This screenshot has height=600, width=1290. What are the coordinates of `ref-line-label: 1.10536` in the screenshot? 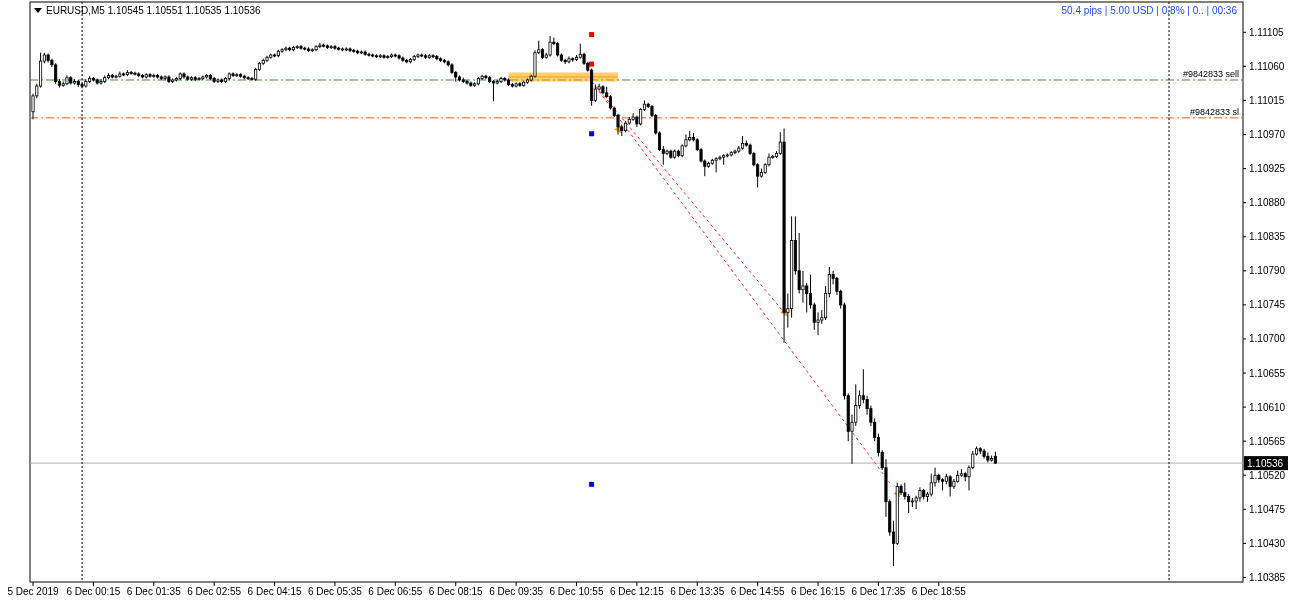 It's located at (1265, 463).